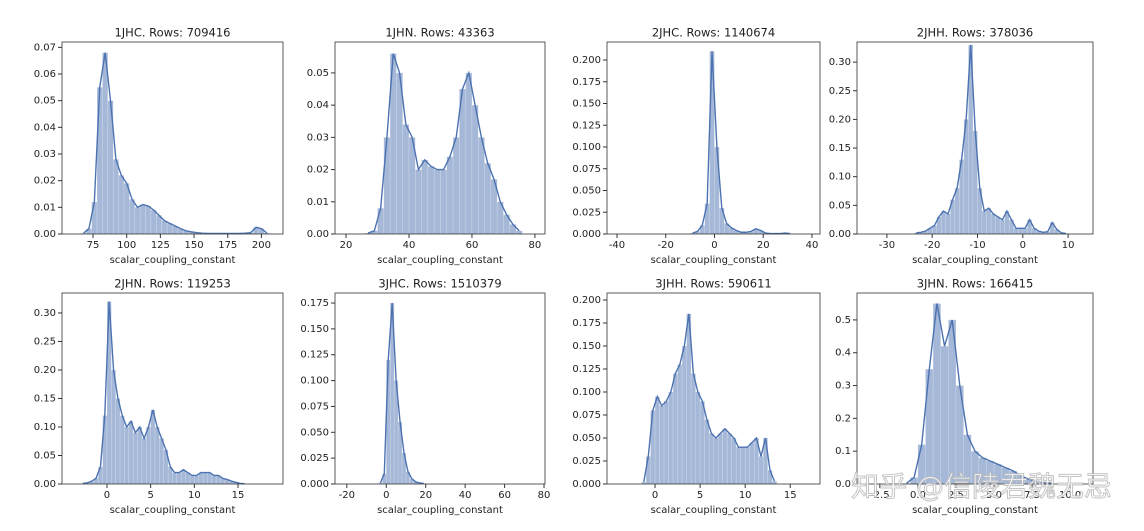  I want to click on x-tick-label: 200, so click(261, 245).